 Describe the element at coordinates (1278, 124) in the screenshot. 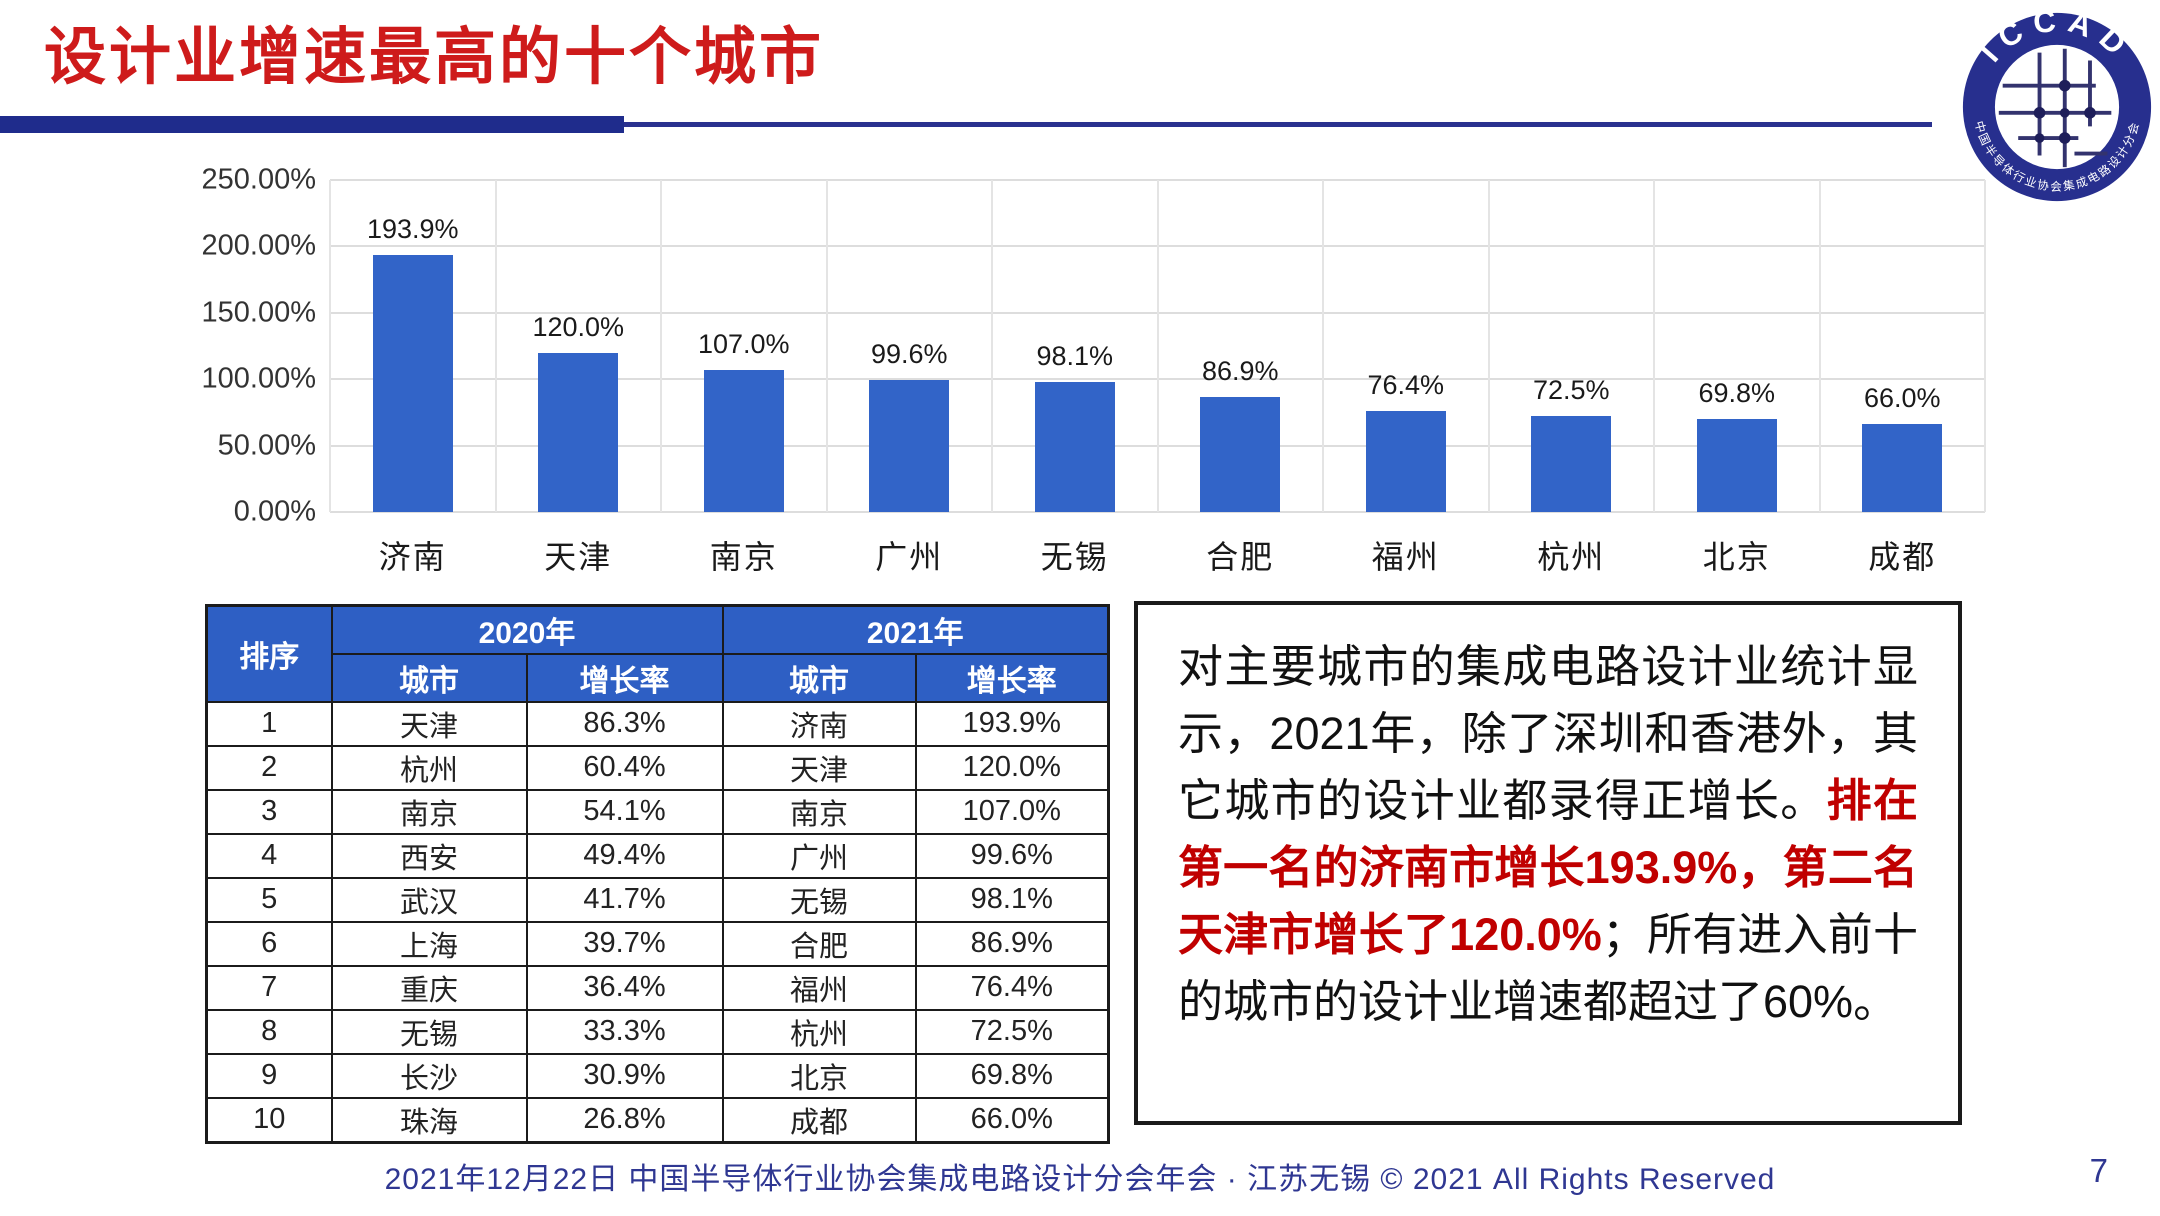

I see `title-underline-line` at that location.